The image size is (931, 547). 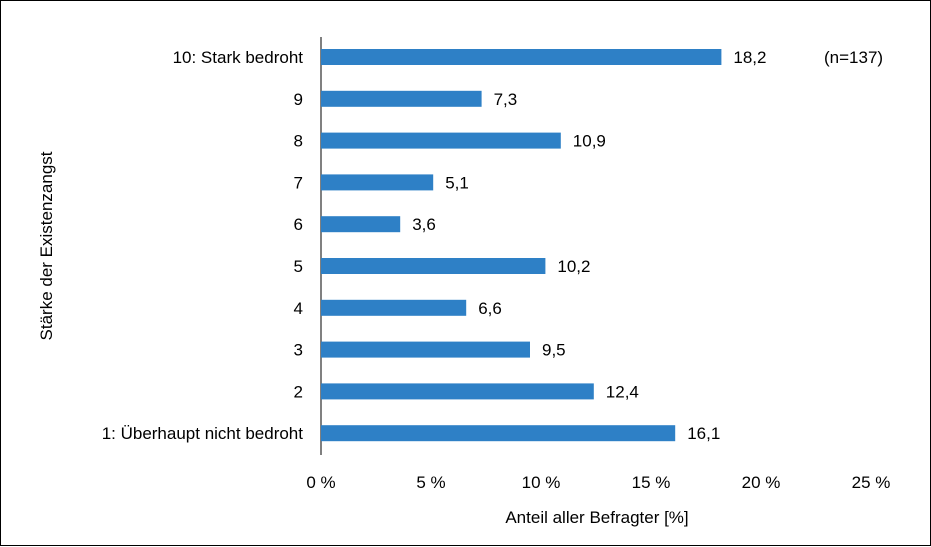 What do you see at coordinates (298, 266) in the screenshot?
I see `category-label: 5` at bounding box center [298, 266].